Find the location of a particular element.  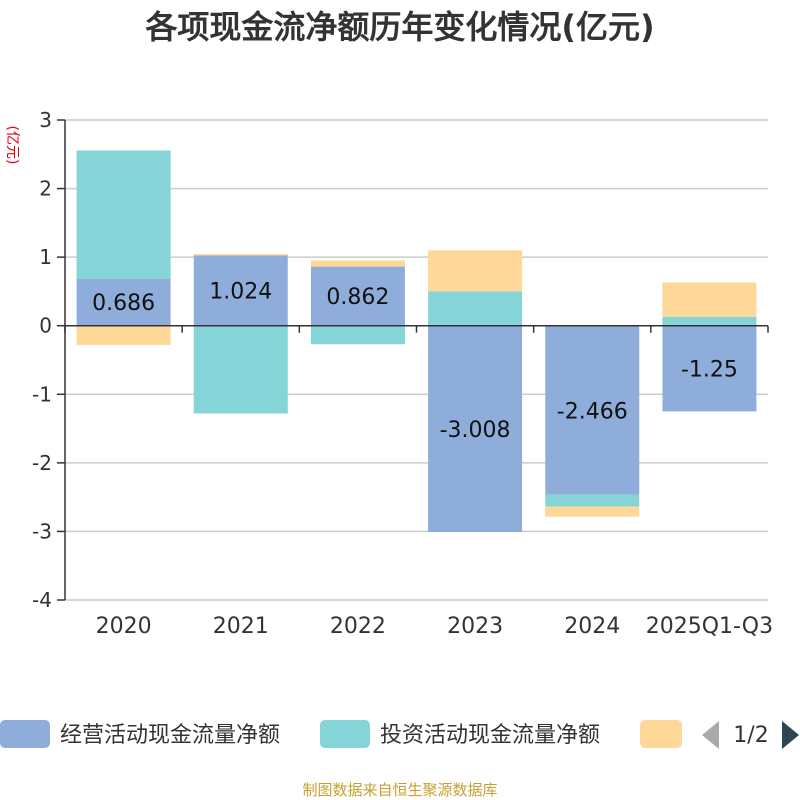

y-tick-label: 1 is located at coordinates (45, 257).